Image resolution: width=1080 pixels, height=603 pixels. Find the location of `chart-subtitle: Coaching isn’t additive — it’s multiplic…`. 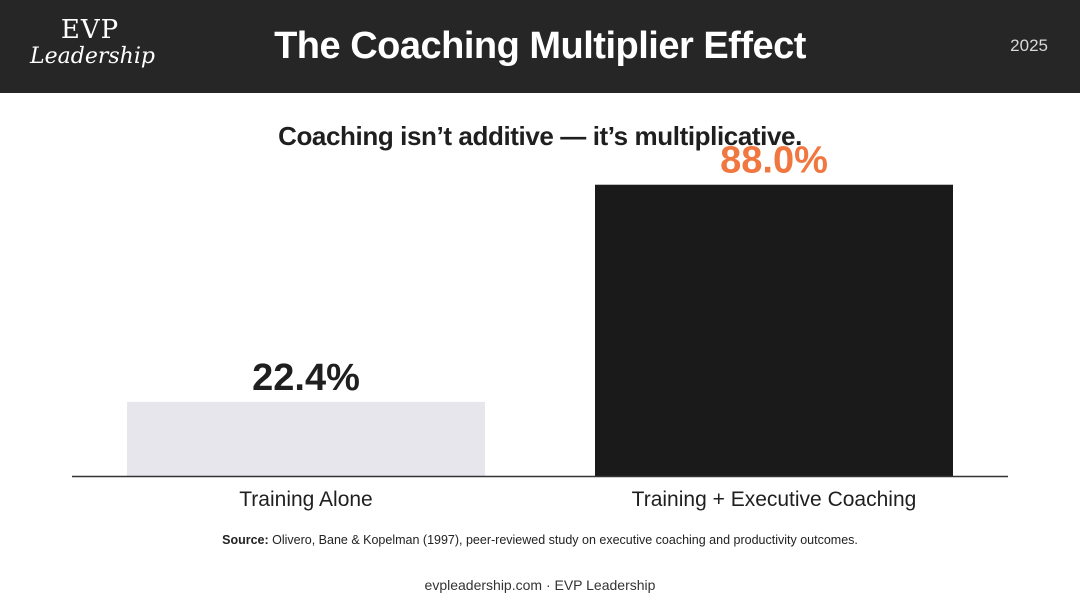

chart-subtitle: Coaching isn’t additive — it’s multiplic… is located at coordinates (540, 136).